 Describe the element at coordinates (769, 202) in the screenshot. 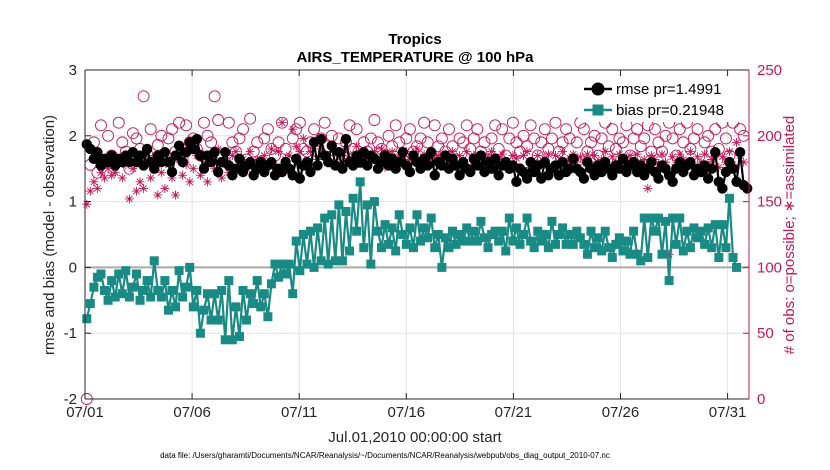

I see `y-right-tick-label: 150` at that location.